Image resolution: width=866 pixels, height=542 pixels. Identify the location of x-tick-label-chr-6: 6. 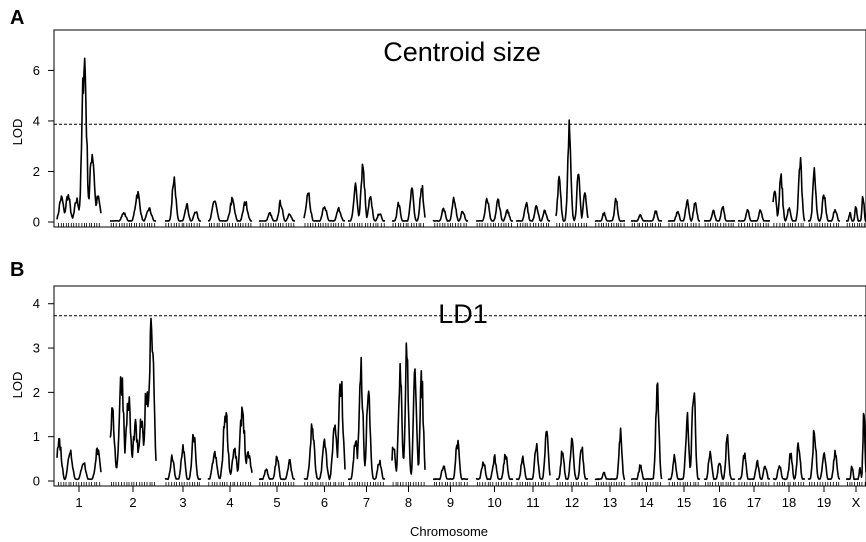
(324, 502).